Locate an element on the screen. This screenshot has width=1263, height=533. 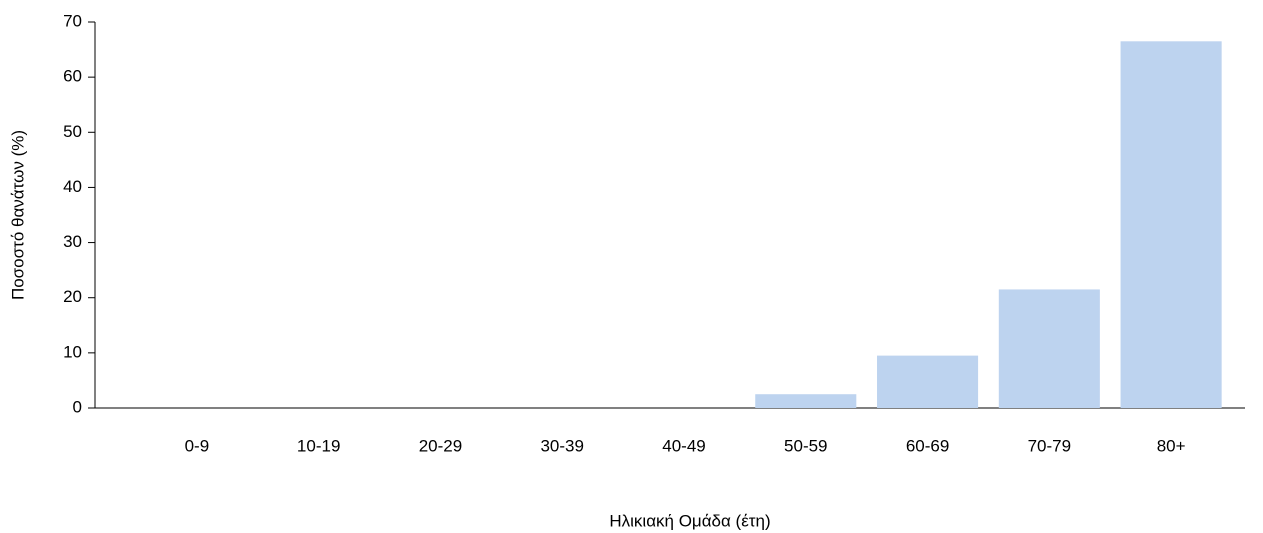
x-tick-label: 50-59 is located at coordinates (805, 445).